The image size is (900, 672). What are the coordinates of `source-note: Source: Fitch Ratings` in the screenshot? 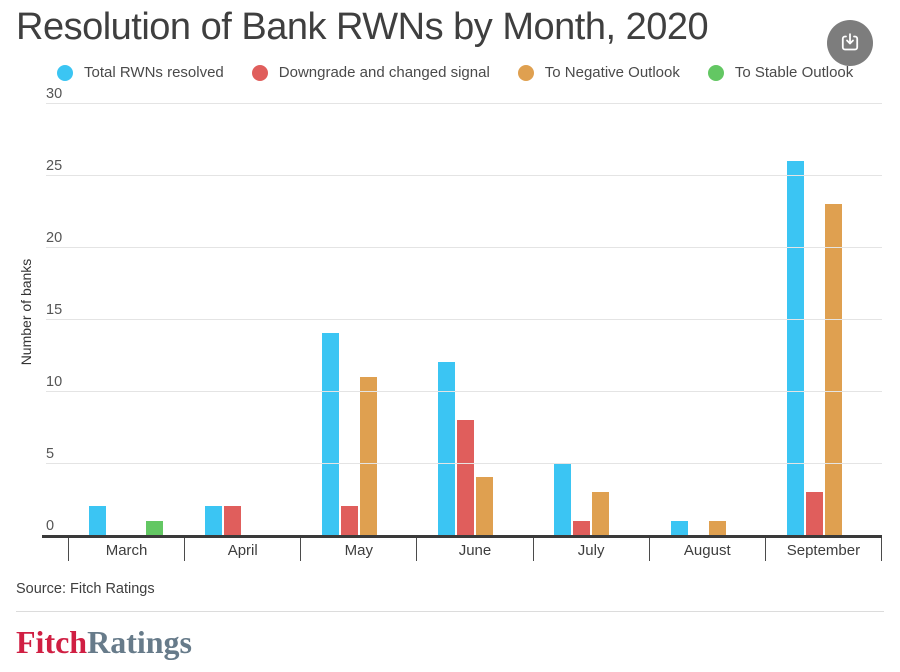 It's located at (85, 589).